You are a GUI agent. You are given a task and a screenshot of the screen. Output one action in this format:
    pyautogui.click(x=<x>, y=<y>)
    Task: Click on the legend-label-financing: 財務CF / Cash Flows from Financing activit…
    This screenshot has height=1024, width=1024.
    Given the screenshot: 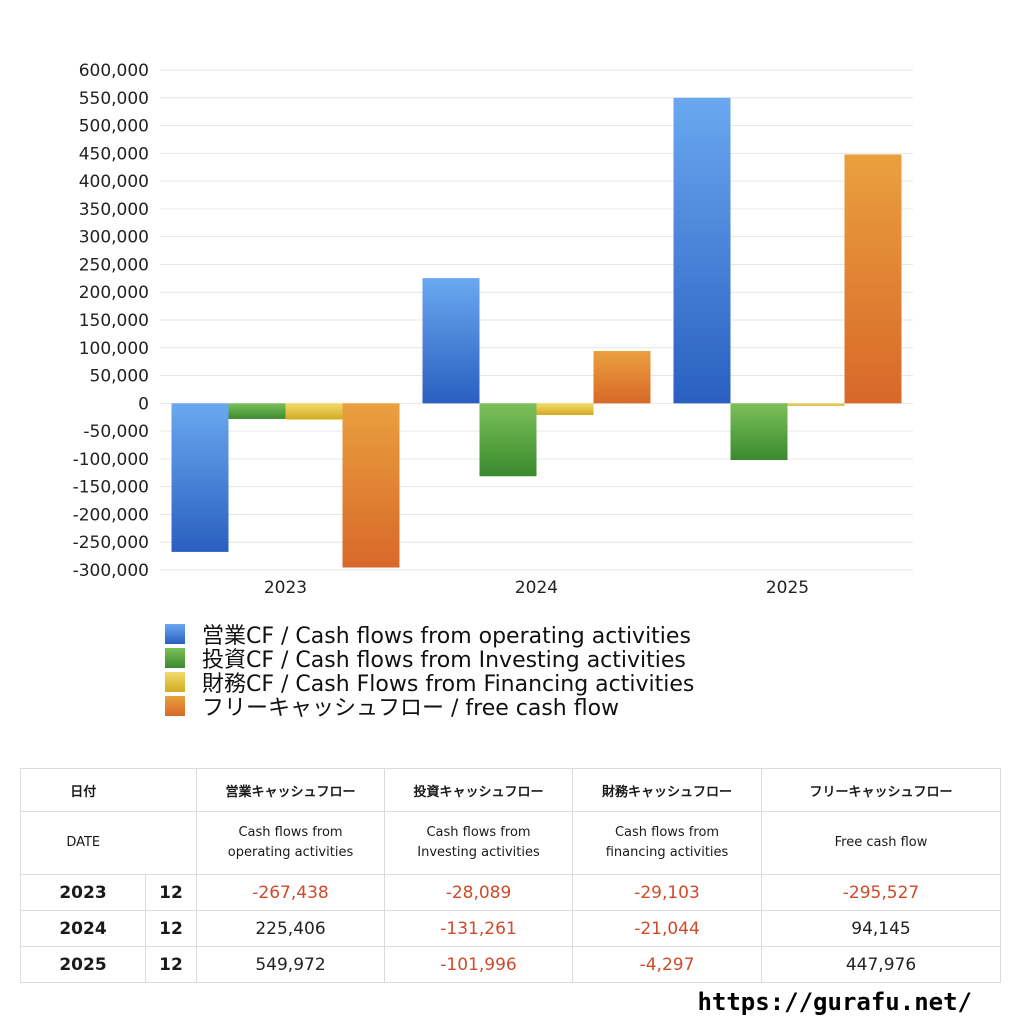 What is the action you would take?
    pyautogui.click(x=448, y=684)
    